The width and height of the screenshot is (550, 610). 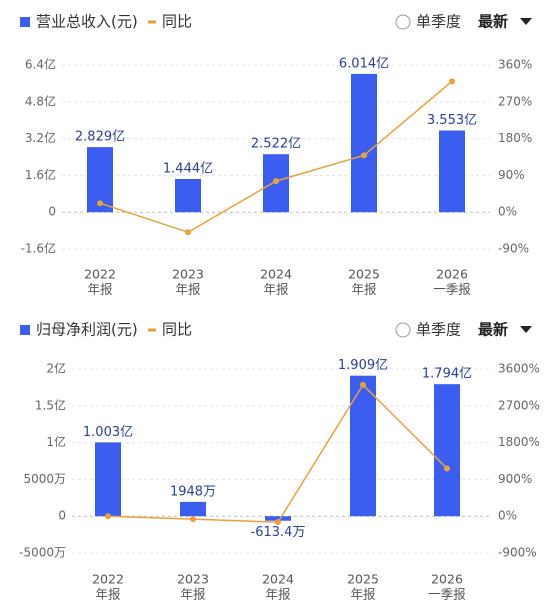 I want to click on value-label: 2.829亿, so click(x=100, y=137).